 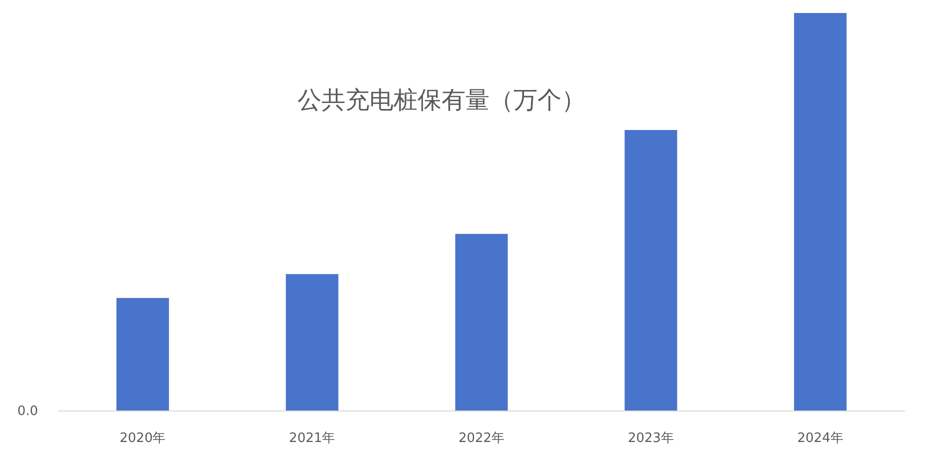 I want to click on x-tick-label: 2024年, so click(x=820, y=438).